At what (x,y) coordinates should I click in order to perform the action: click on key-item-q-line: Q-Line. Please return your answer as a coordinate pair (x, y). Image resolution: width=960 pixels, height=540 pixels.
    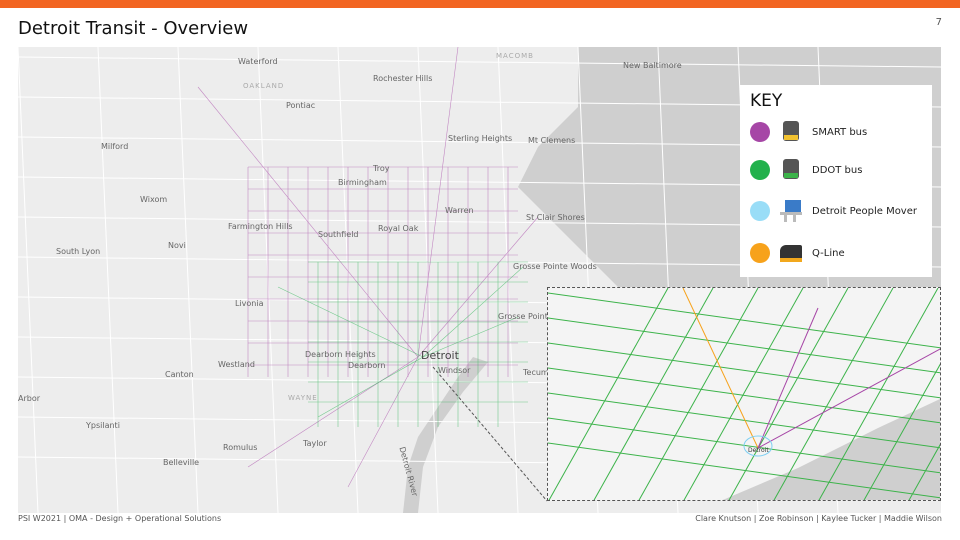
    Looking at the image, I should click on (797, 253).